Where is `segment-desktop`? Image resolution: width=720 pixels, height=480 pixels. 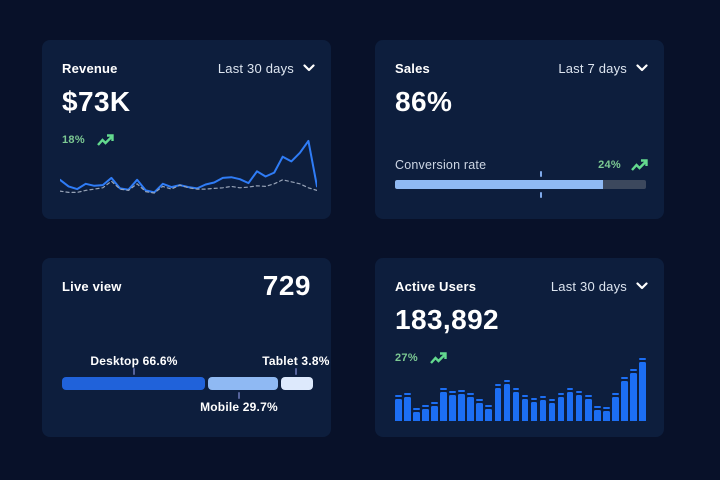 segment-desktop is located at coordinates (133, 383).